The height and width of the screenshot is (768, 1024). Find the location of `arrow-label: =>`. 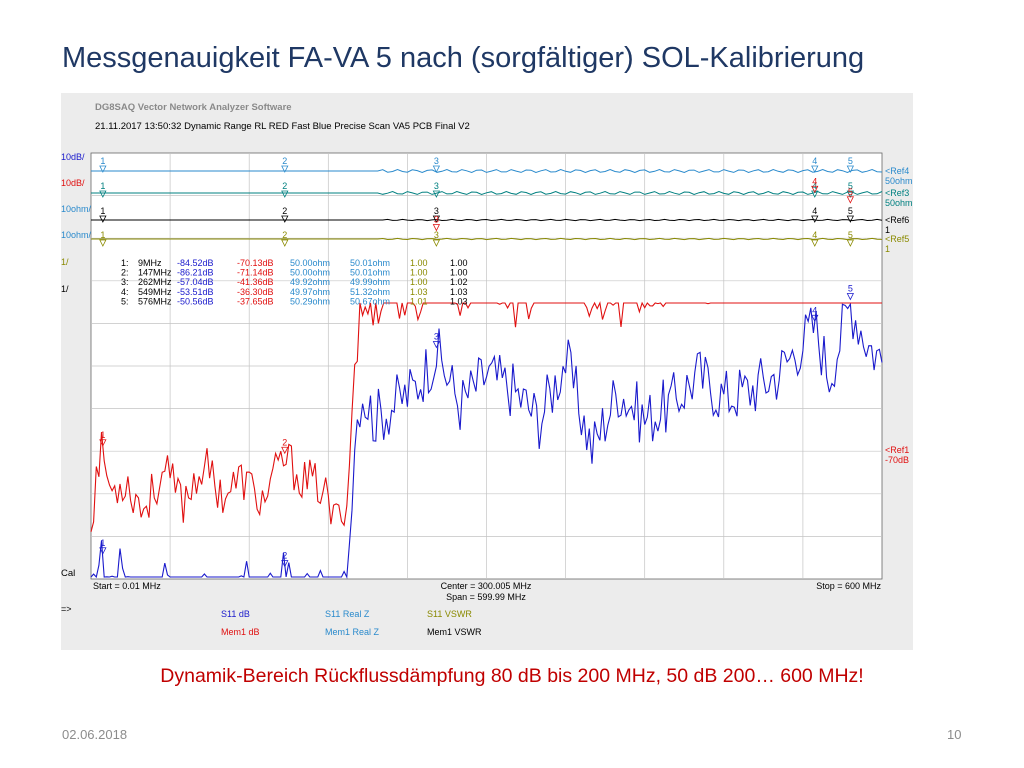

arrow-label: => is located at coordinates (66, 609).